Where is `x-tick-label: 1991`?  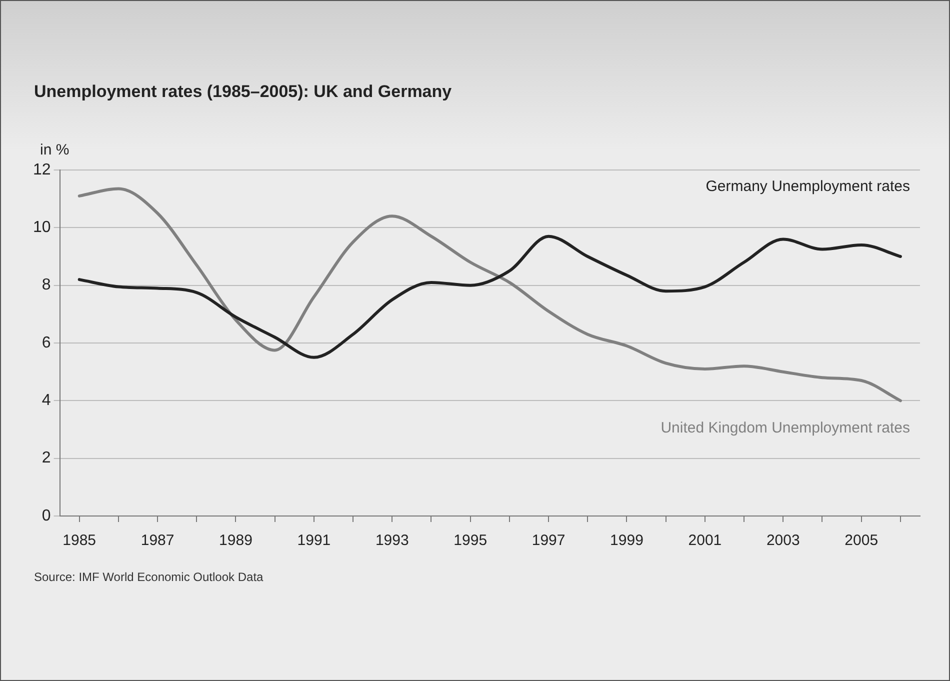
x-tick-label: 1991 is located at coordinates (314, 541).